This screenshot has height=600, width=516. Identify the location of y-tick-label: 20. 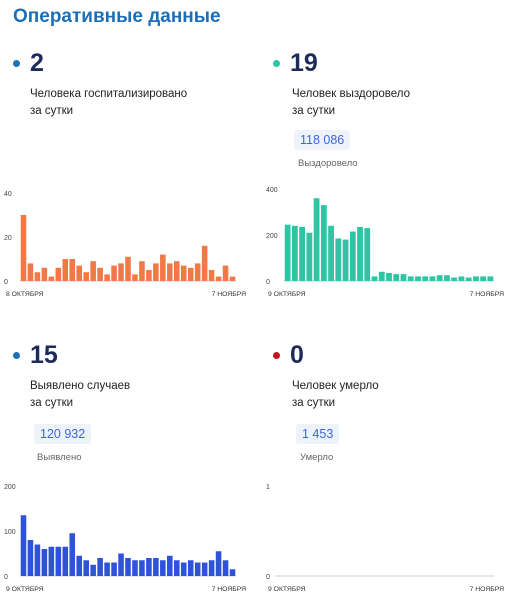
(8, 238).